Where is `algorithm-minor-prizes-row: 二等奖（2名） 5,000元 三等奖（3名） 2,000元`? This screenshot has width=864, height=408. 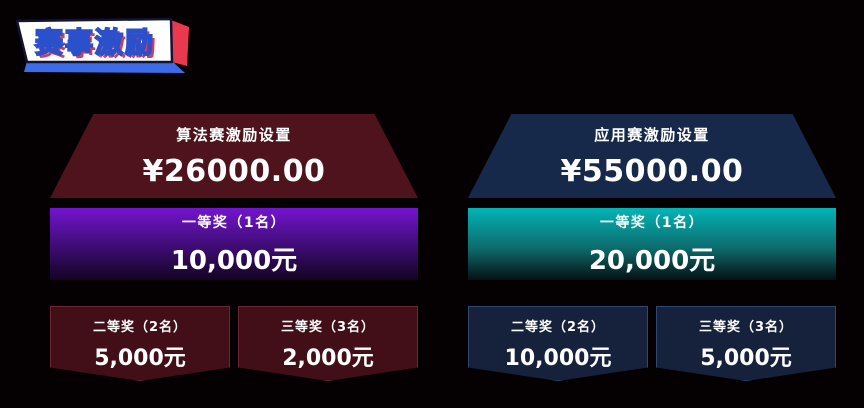 algorithm-minor-prizes-row: 二等奖（2名） 5,000元 三等奖（3名） 2,000元 is located at coordinates (234, 343).